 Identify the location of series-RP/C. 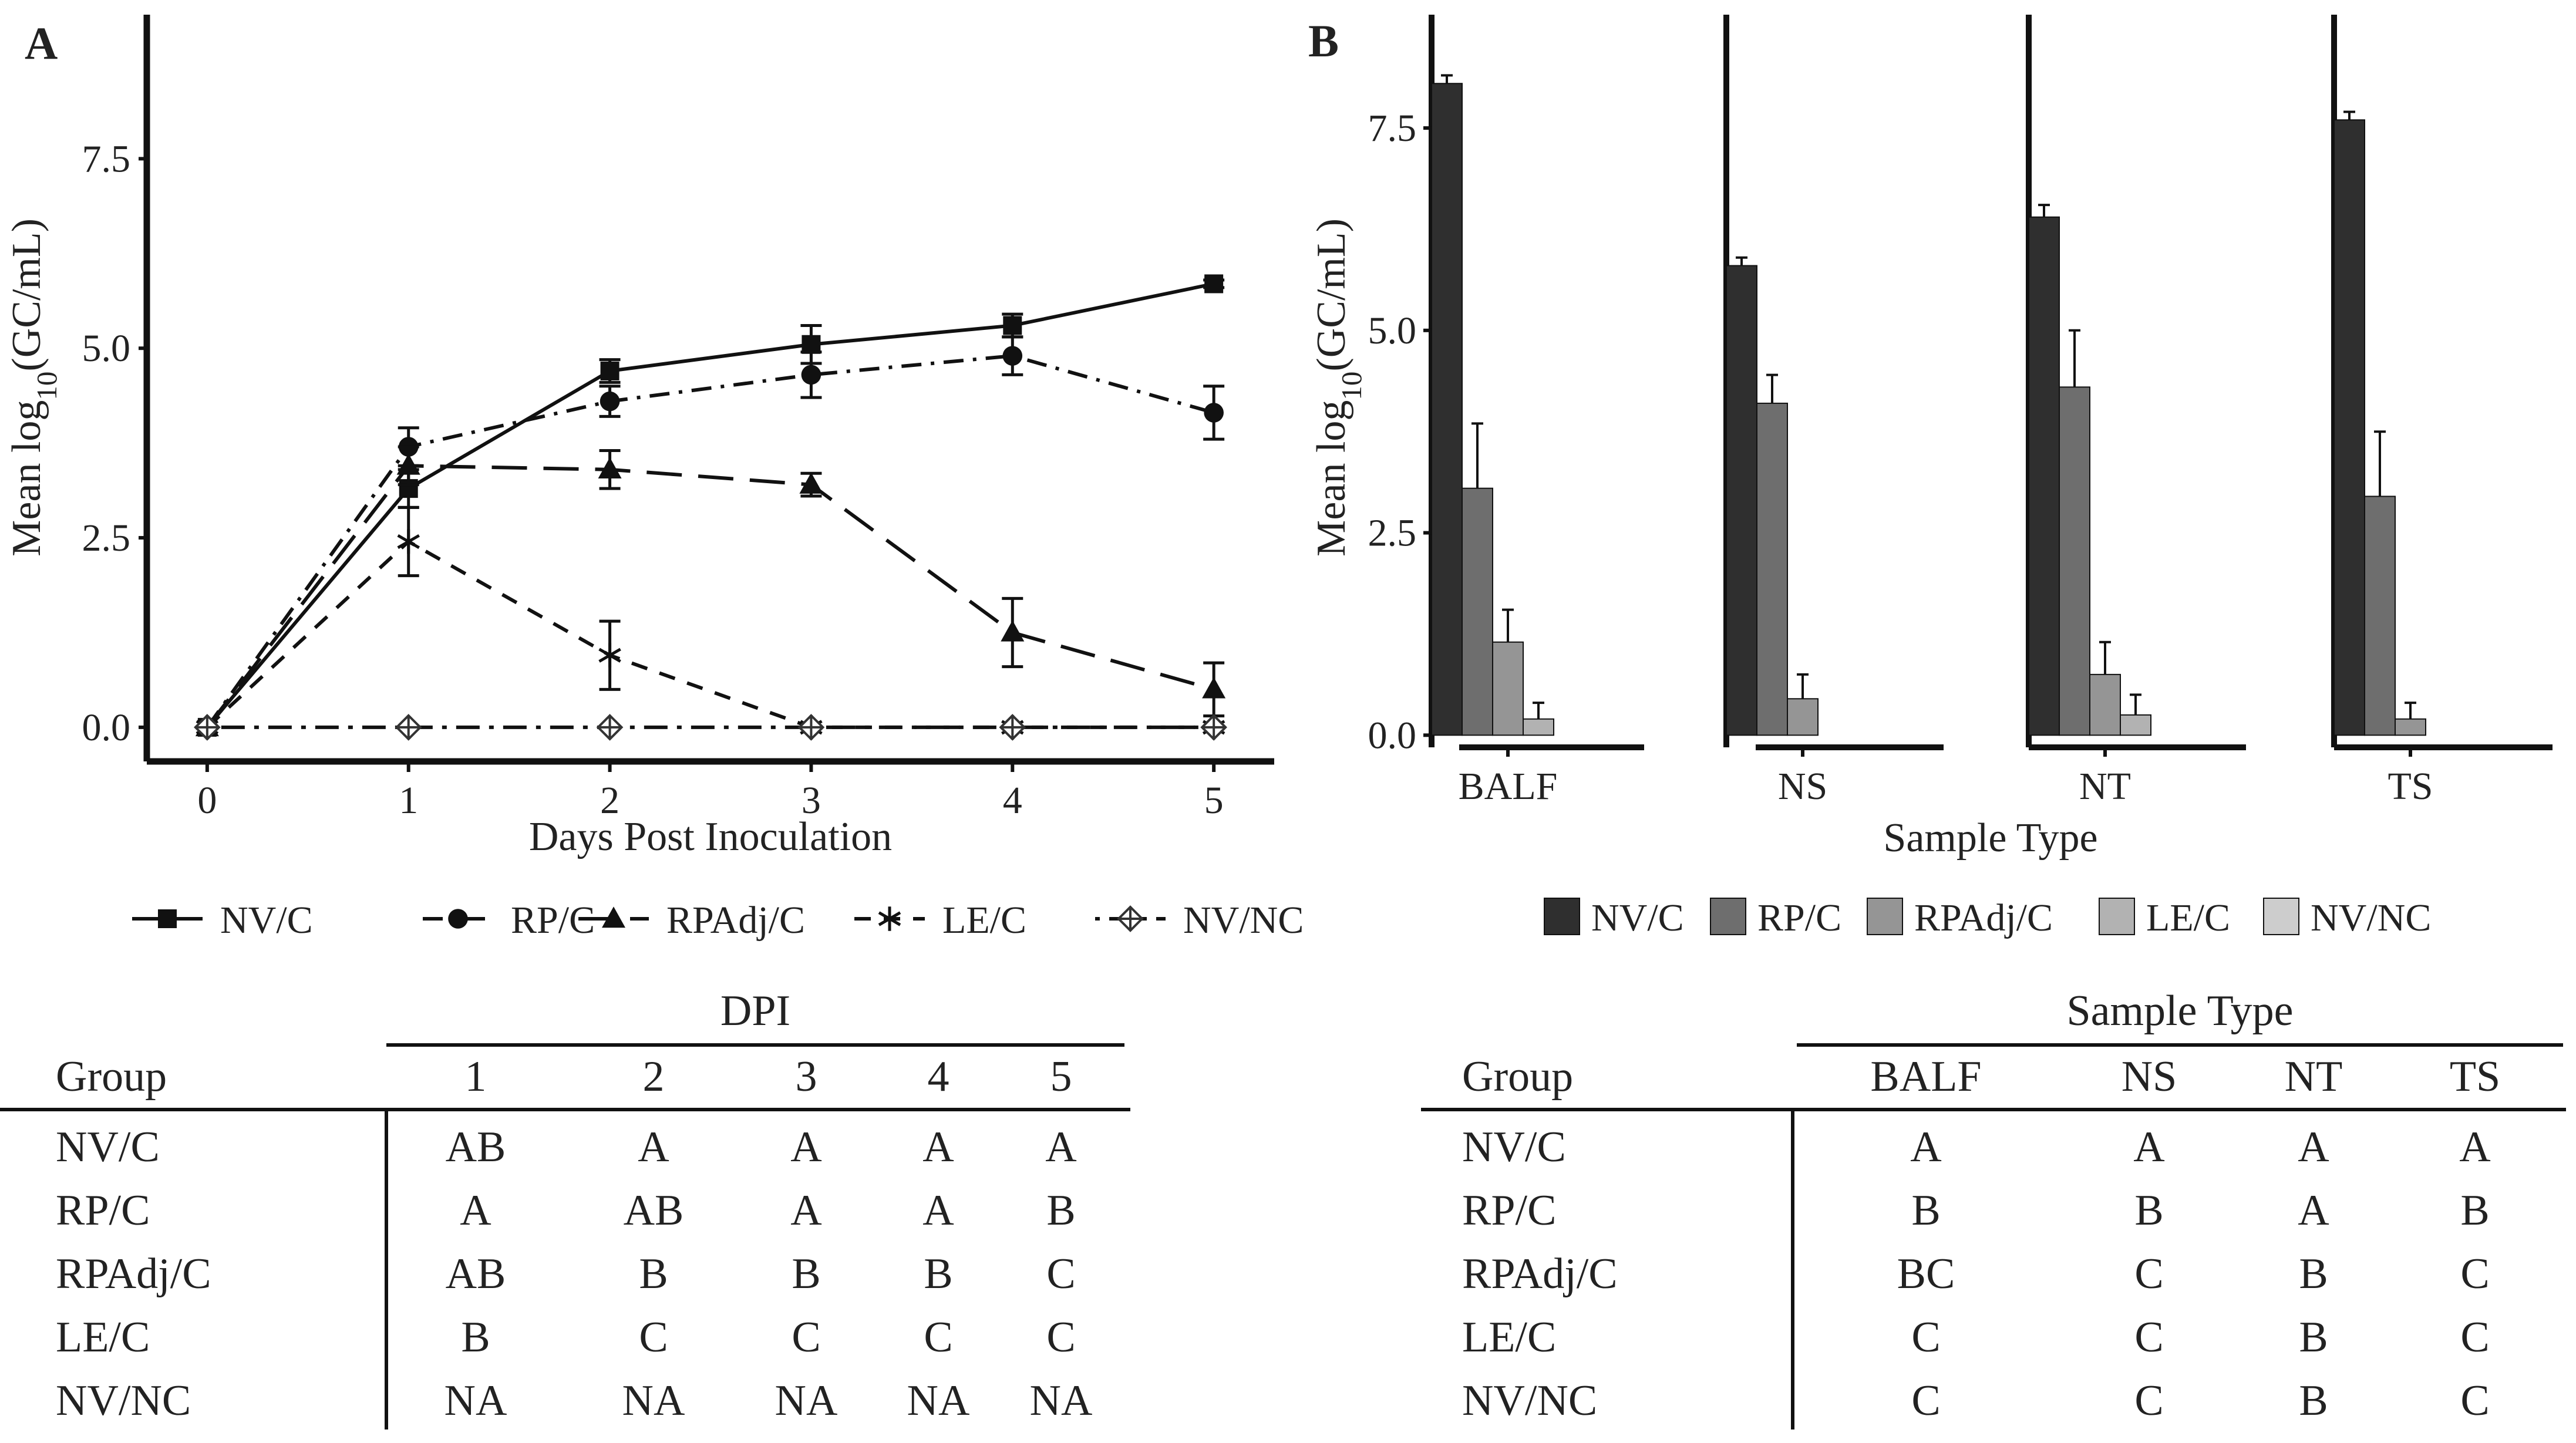
(711, 536).